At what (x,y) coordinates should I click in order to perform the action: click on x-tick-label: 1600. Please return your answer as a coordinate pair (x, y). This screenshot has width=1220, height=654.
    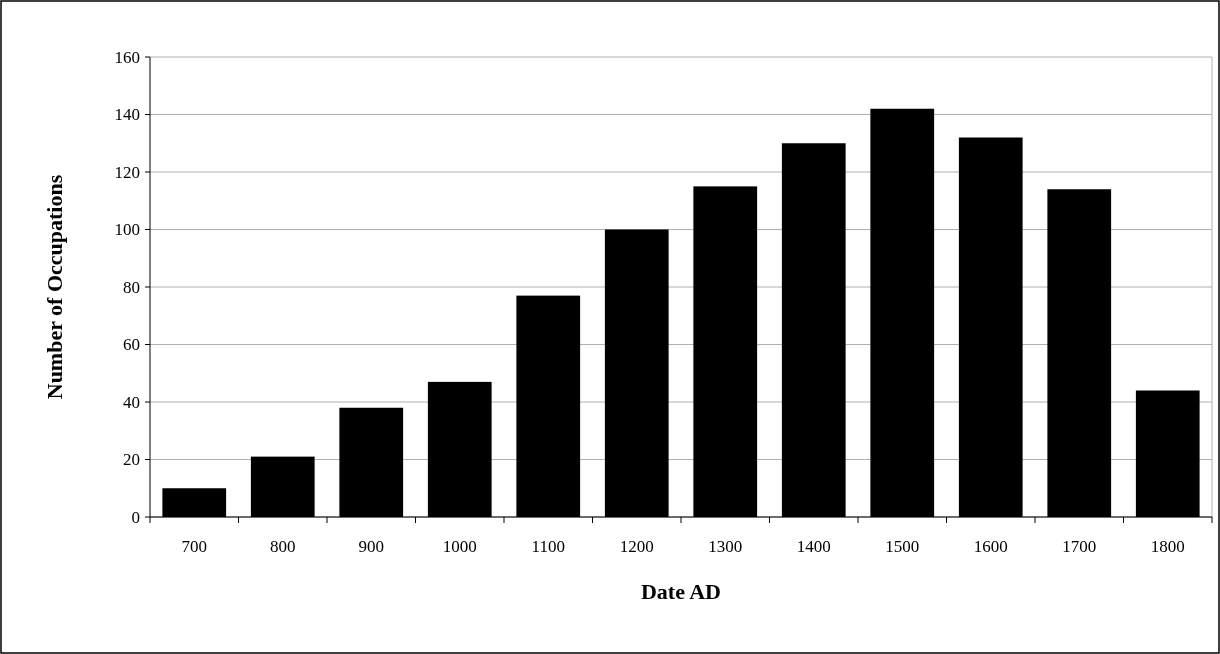
    Looking at the image, I should click on (990, 546).